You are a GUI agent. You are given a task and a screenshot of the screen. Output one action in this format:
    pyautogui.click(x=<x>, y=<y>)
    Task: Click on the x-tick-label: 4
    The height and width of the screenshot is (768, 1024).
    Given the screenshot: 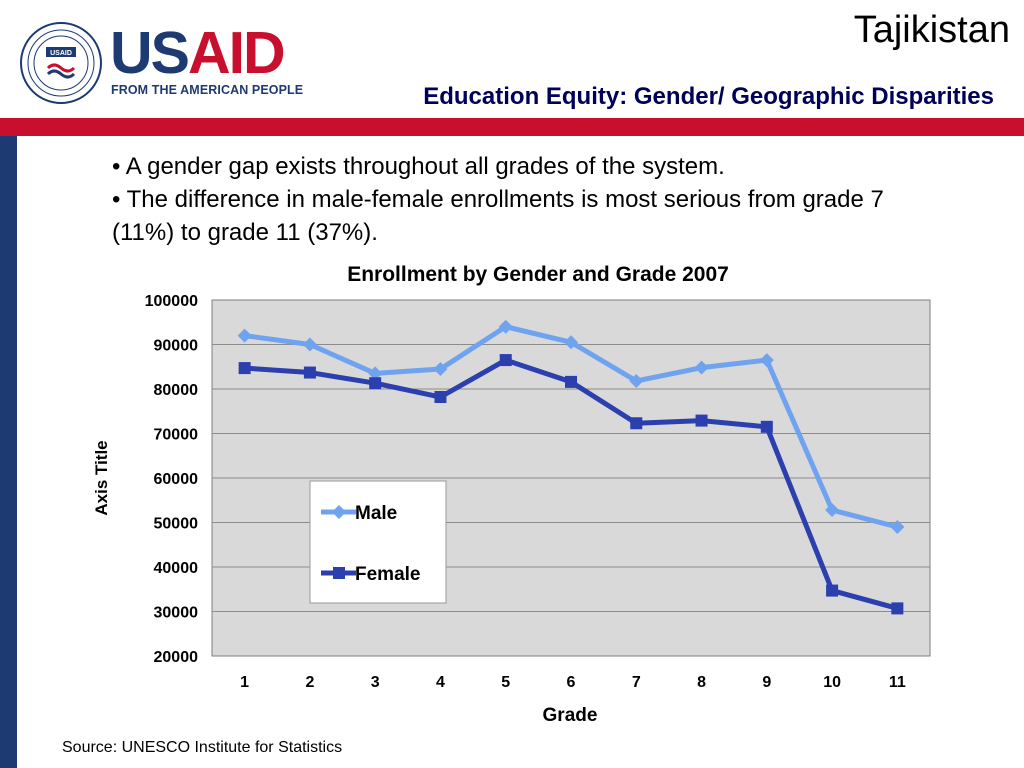 What is the action you would take?
    pyautogui.click(x=440, y=682)
    